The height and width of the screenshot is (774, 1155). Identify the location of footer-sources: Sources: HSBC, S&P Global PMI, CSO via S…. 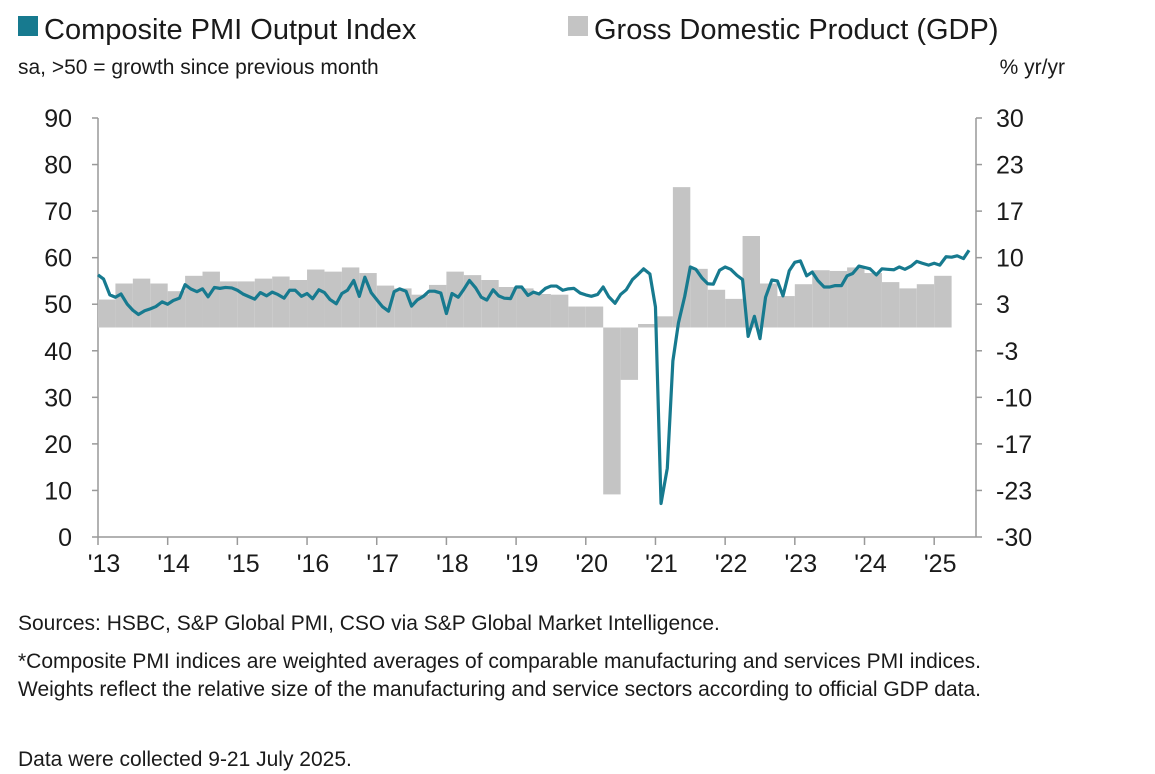
(369, 623).